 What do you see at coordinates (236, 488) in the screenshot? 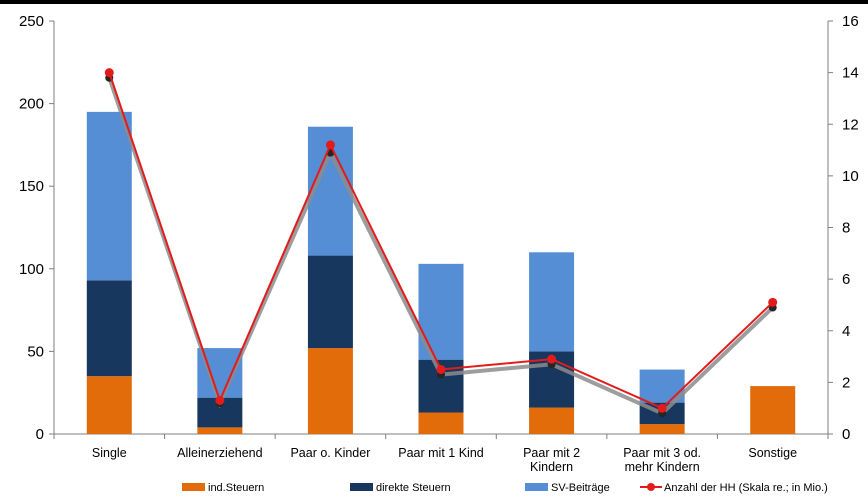
I see `legend-label: ind.Steuern` at bounding box center [236, 488].